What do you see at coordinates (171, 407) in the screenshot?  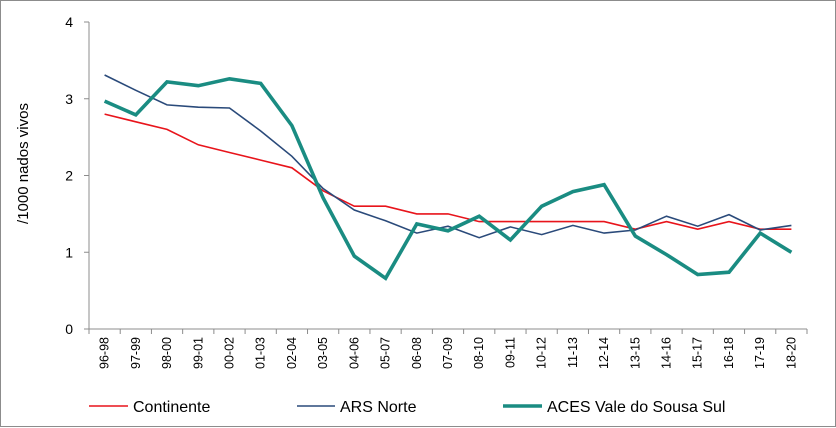 I see `legend-label: Continente` at bounding box center [171, 407].